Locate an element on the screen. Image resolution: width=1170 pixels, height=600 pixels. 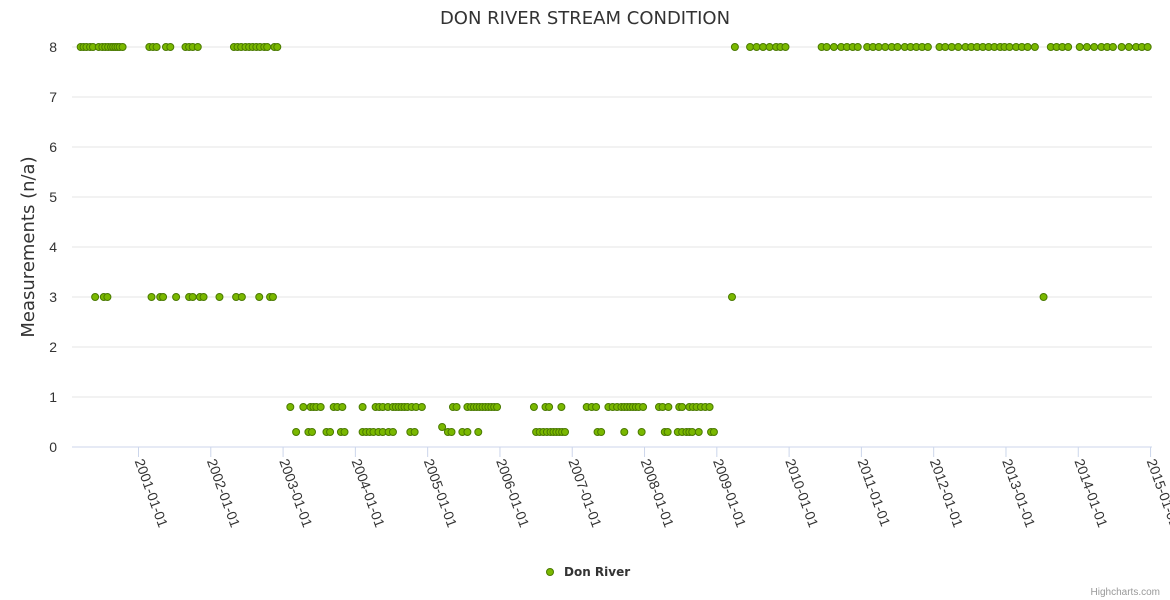
y-tick-label: 5 is located at coordinates (53, 197).